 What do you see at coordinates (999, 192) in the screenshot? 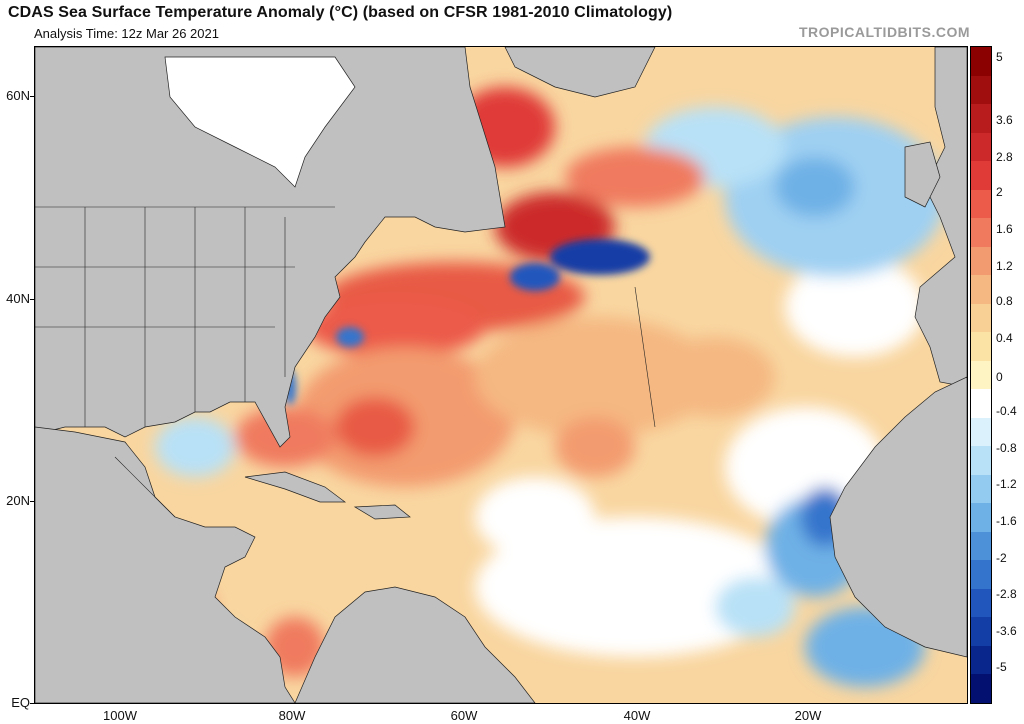
I see `colorbar-label: 2` at bounding box center [999, 192].